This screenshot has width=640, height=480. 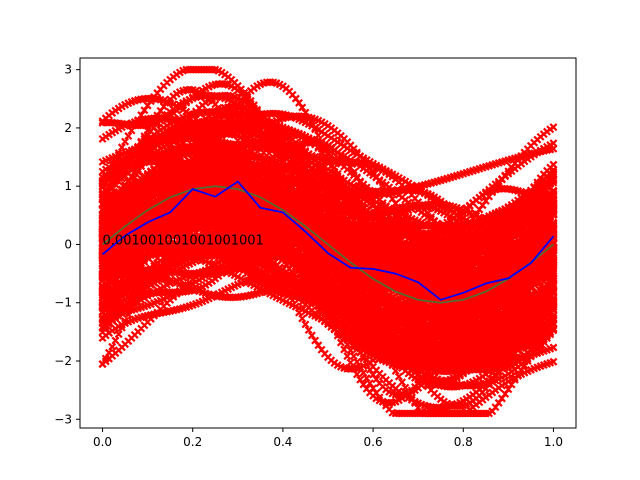 What do you see at coordinates (373, 442) in the screenshot?
I see `x-tick-label: 0.6` at bounding box center [373, 442].